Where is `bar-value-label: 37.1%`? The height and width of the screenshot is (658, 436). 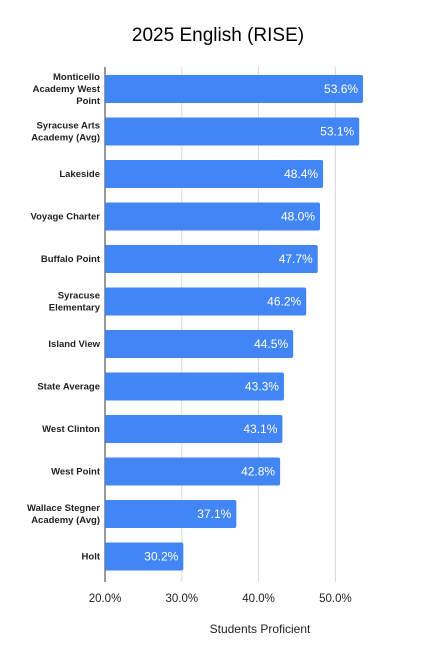 bar-value-label: 37.1% is located at coordinates (214, 514).